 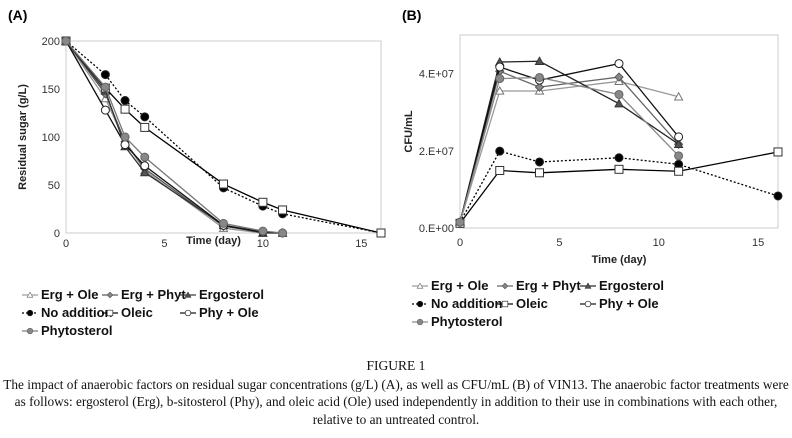 I want to click on y-axis-label: Residual sugar (g/L), so click(x=23, y=137).